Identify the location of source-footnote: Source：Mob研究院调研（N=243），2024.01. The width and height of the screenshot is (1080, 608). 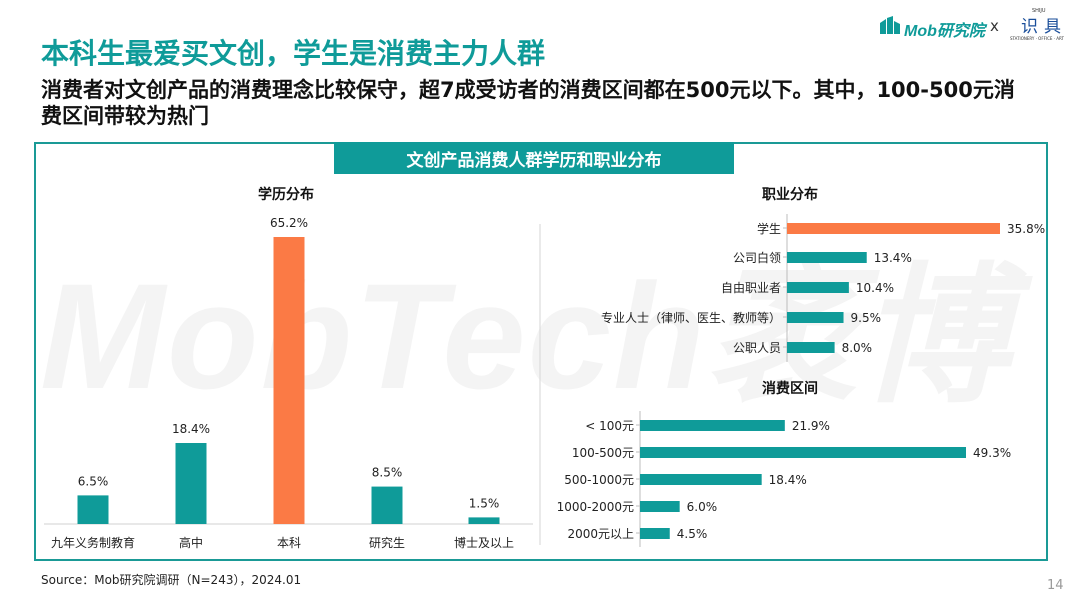
(171, 580).